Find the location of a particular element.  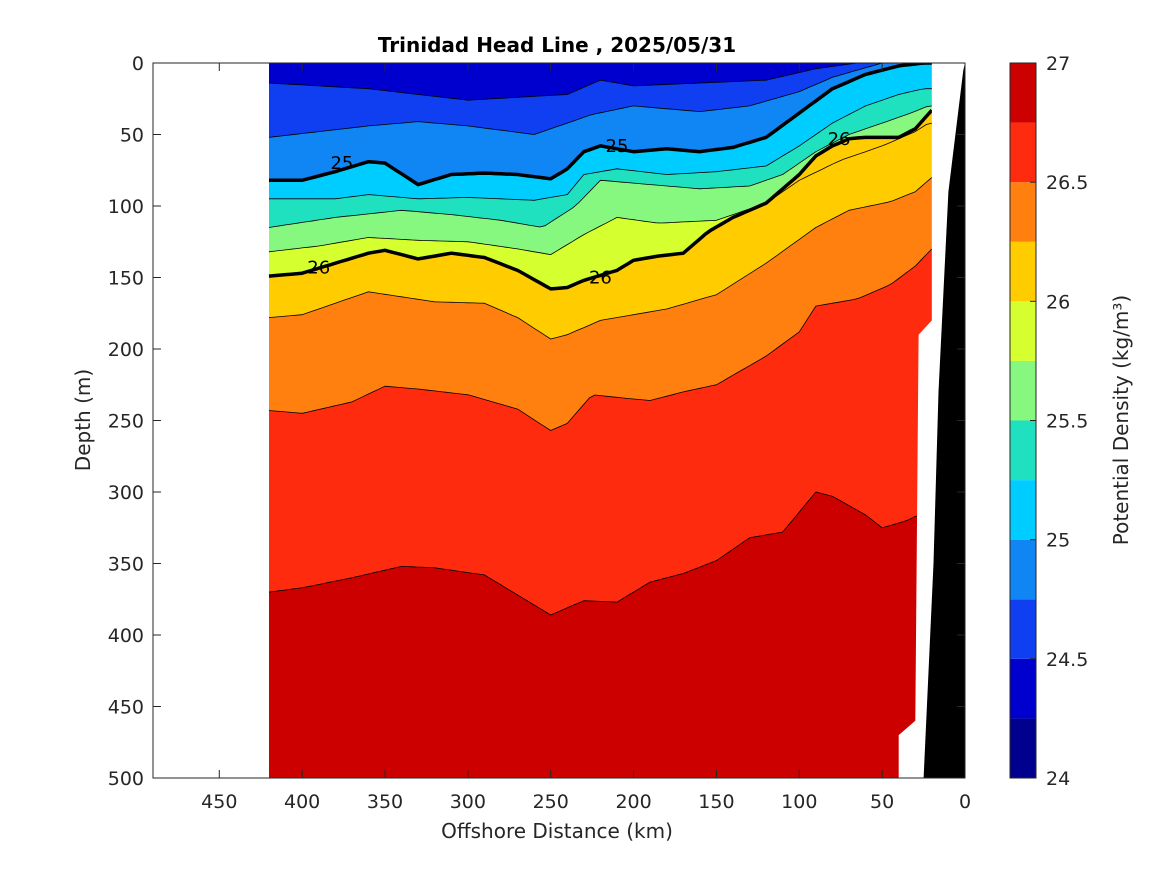

y-tick-label: 350 is located at coordinates (126, 565).